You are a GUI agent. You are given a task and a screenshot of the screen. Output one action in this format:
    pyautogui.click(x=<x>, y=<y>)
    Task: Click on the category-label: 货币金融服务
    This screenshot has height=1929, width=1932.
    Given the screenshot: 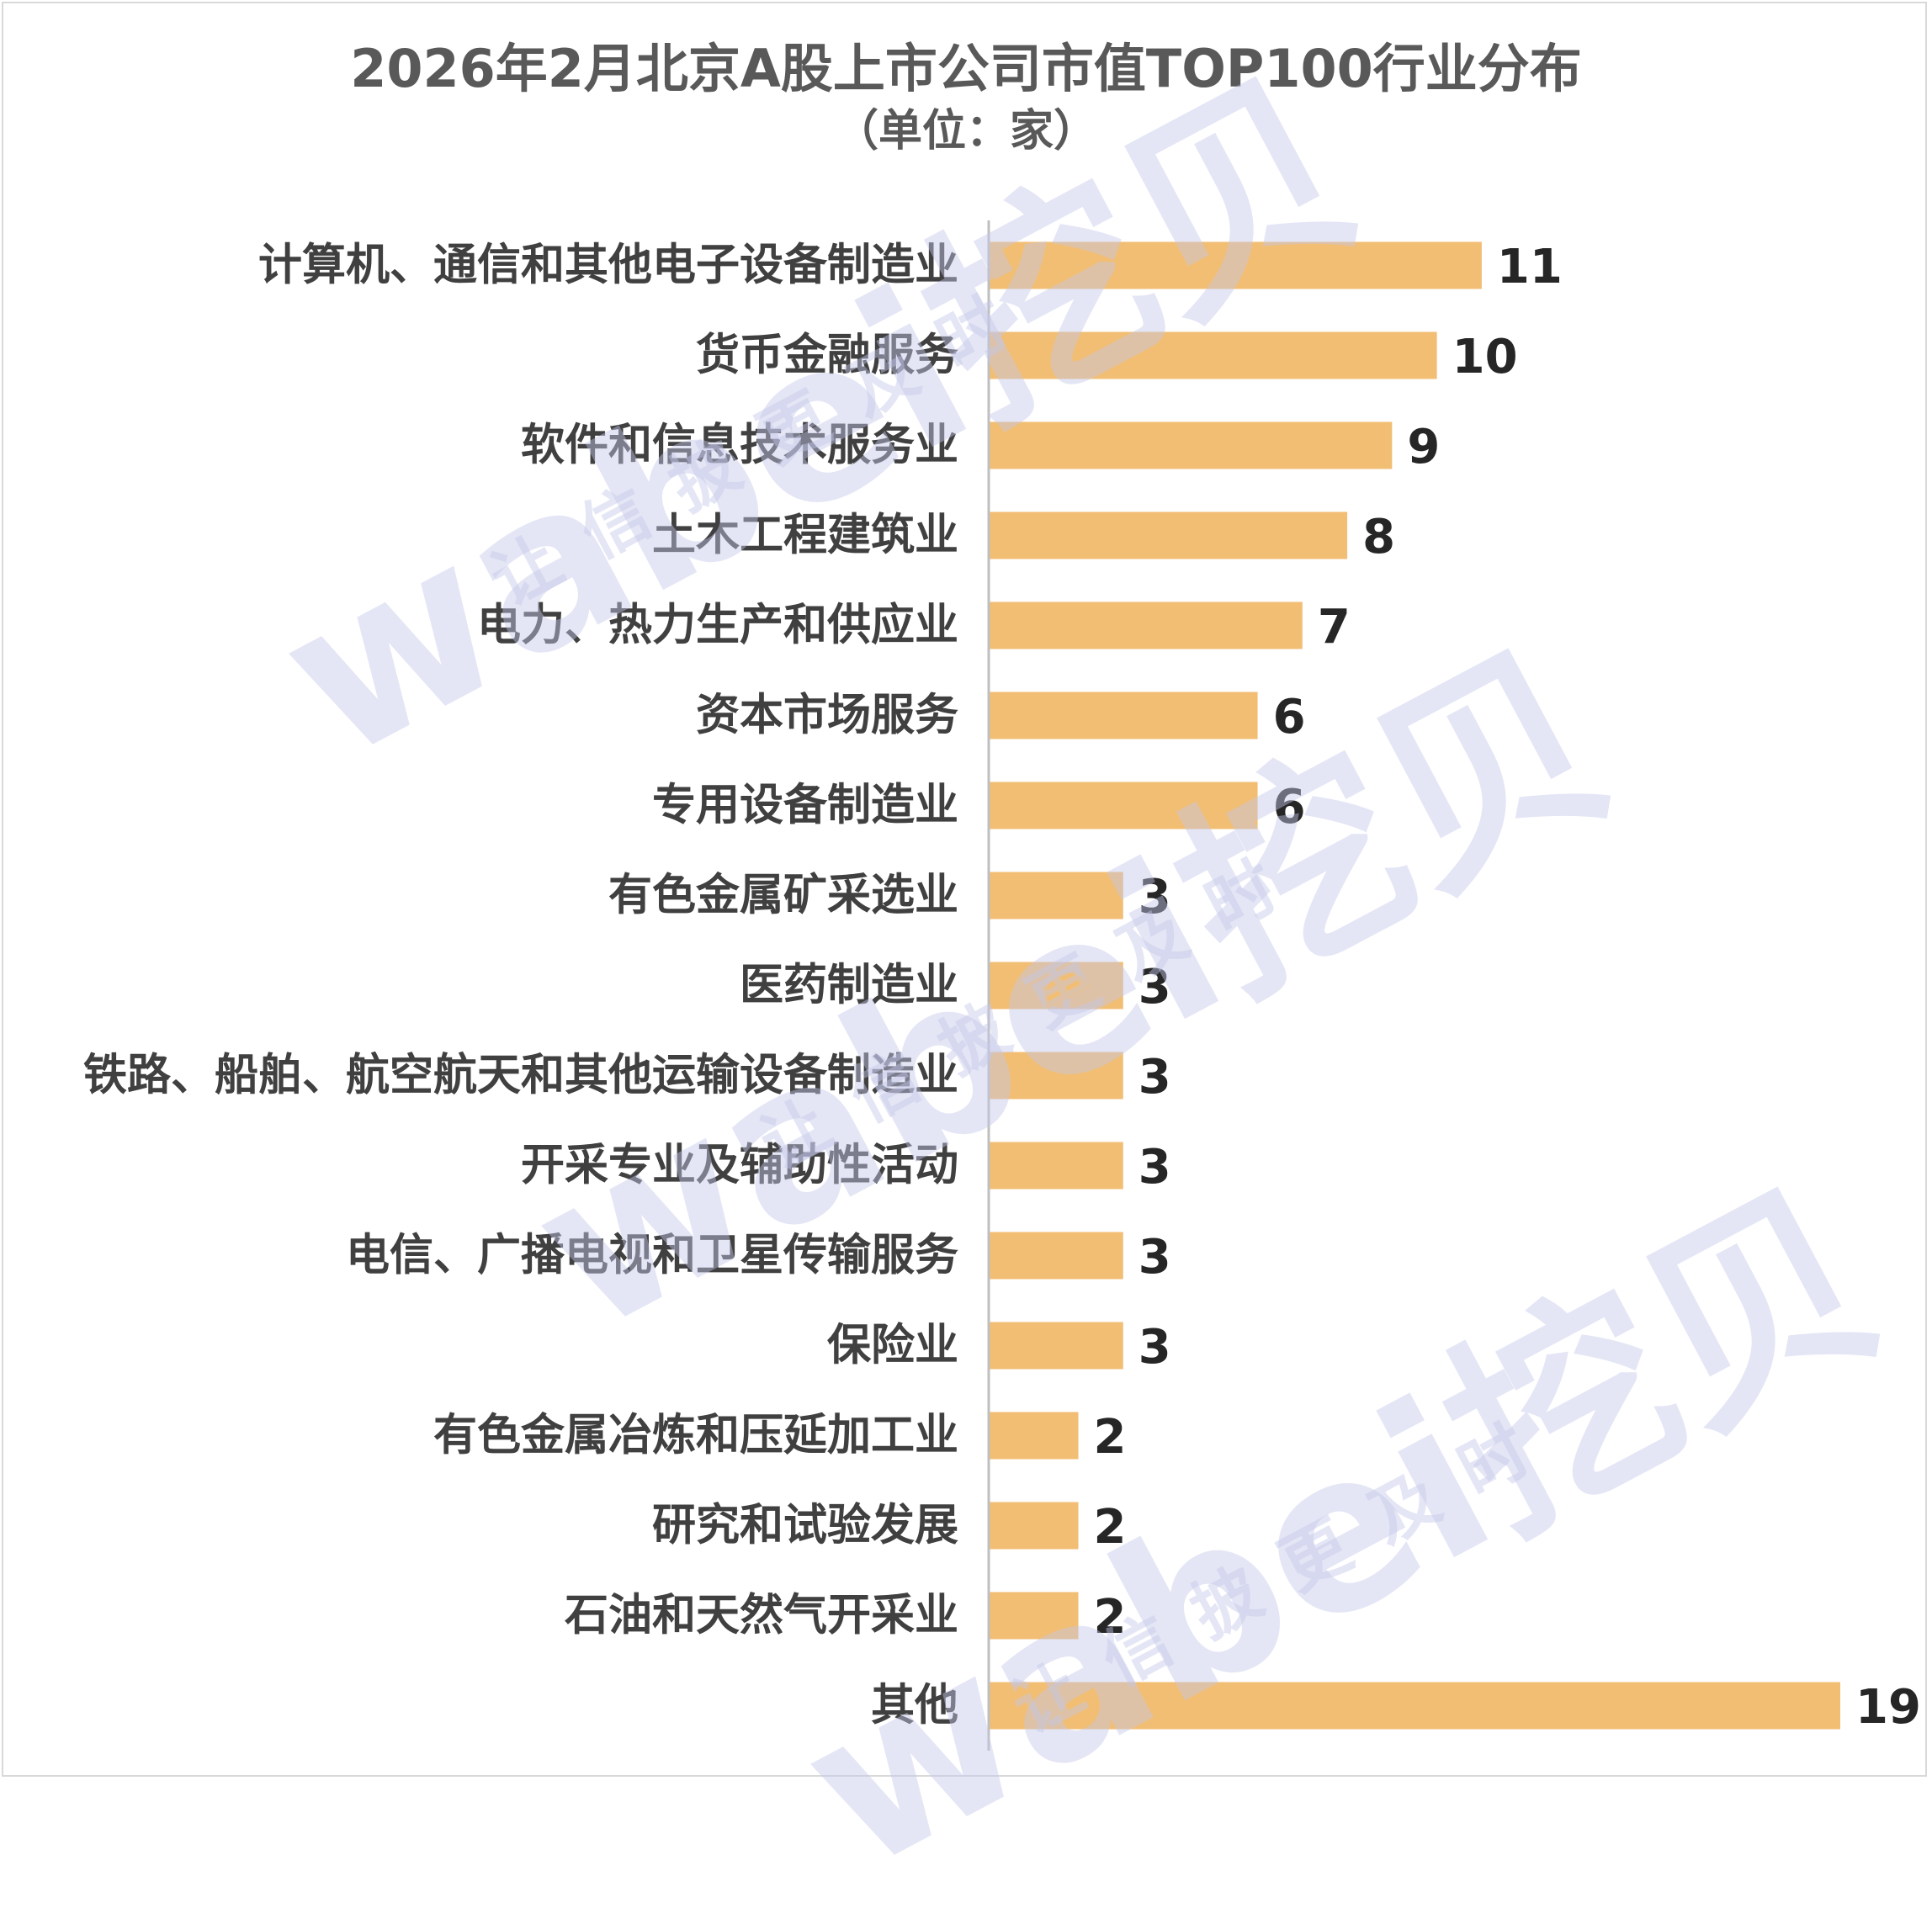 What is the action you would take?
    pyautogui.click(x=827, y=356)
    